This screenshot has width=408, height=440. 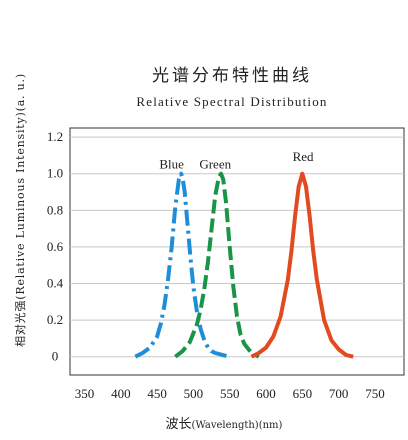 I want to click on series-line-red, so click(x=302, y=265).